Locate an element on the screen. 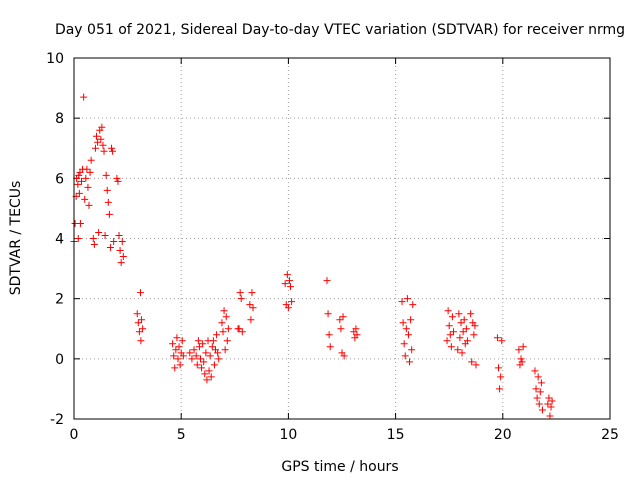 This screenshot has height=480, width=640. y-tick-label: -2 is located at coordinates (57, 420).